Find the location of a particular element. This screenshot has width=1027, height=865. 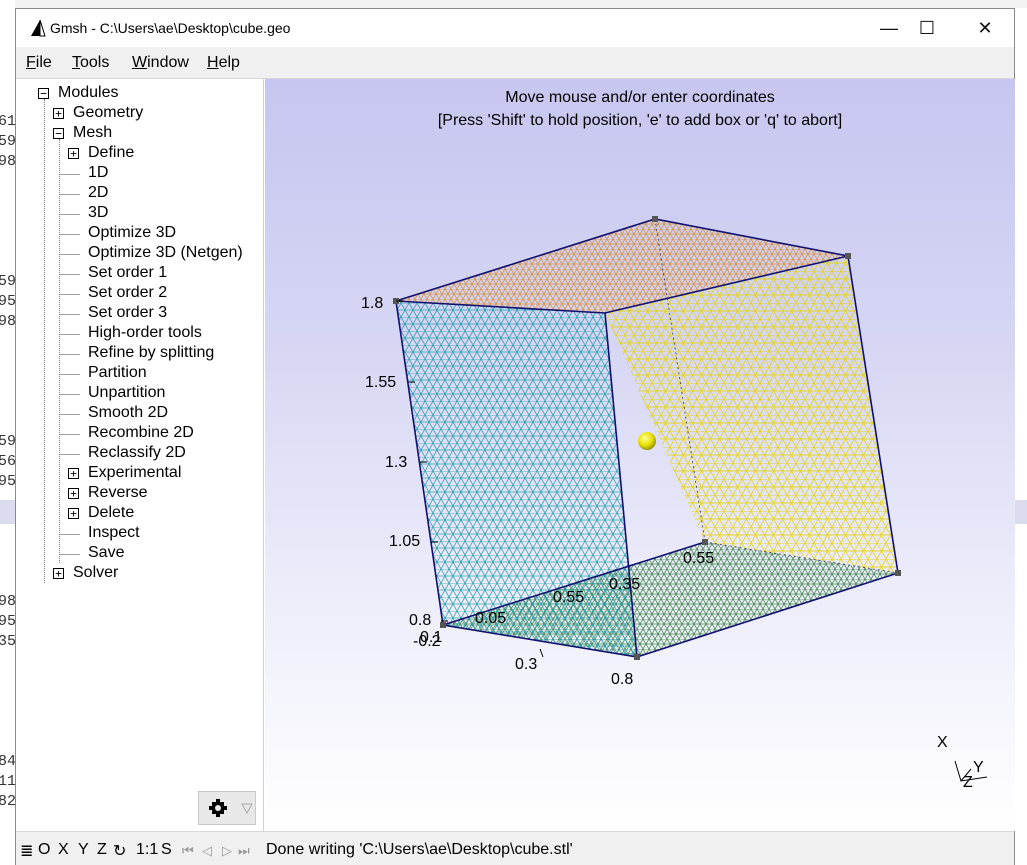

viewport-message-line1: Move mouse and/or enter coordinates is located at coordinates (640, 97).